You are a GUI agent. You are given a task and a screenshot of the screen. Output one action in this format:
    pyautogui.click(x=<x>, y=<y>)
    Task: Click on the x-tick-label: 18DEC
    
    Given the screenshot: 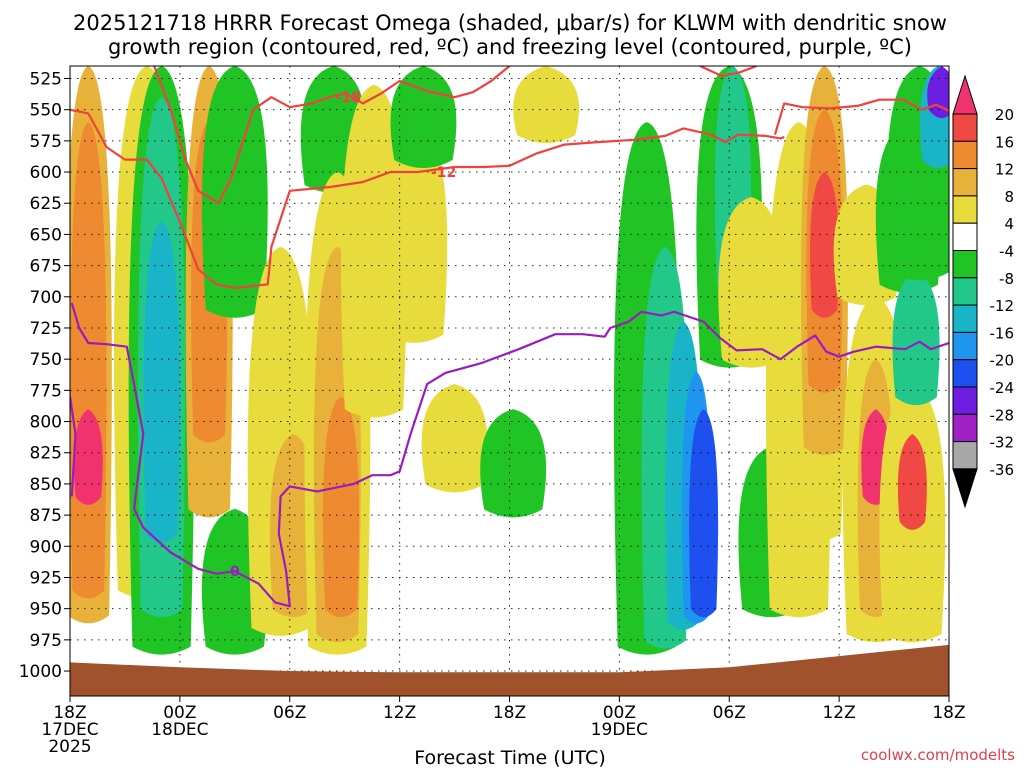 What is the action you would take?
    pyautogui.click(x=179, y=730)
    